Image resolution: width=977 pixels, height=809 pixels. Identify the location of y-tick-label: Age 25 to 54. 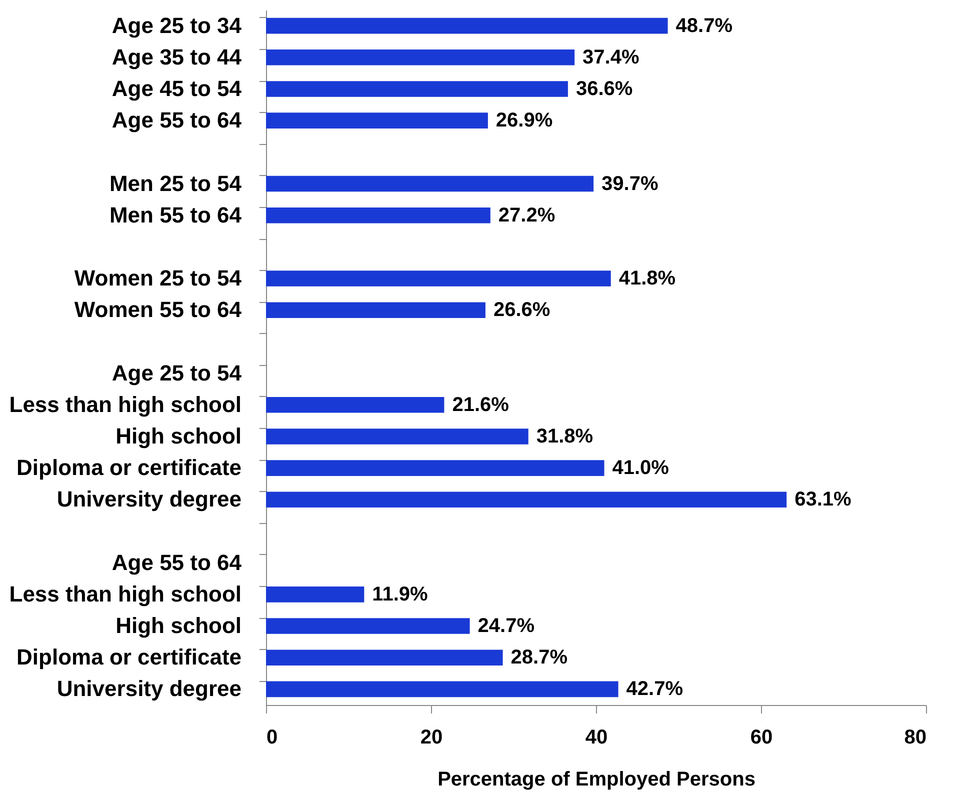
(177, 373).